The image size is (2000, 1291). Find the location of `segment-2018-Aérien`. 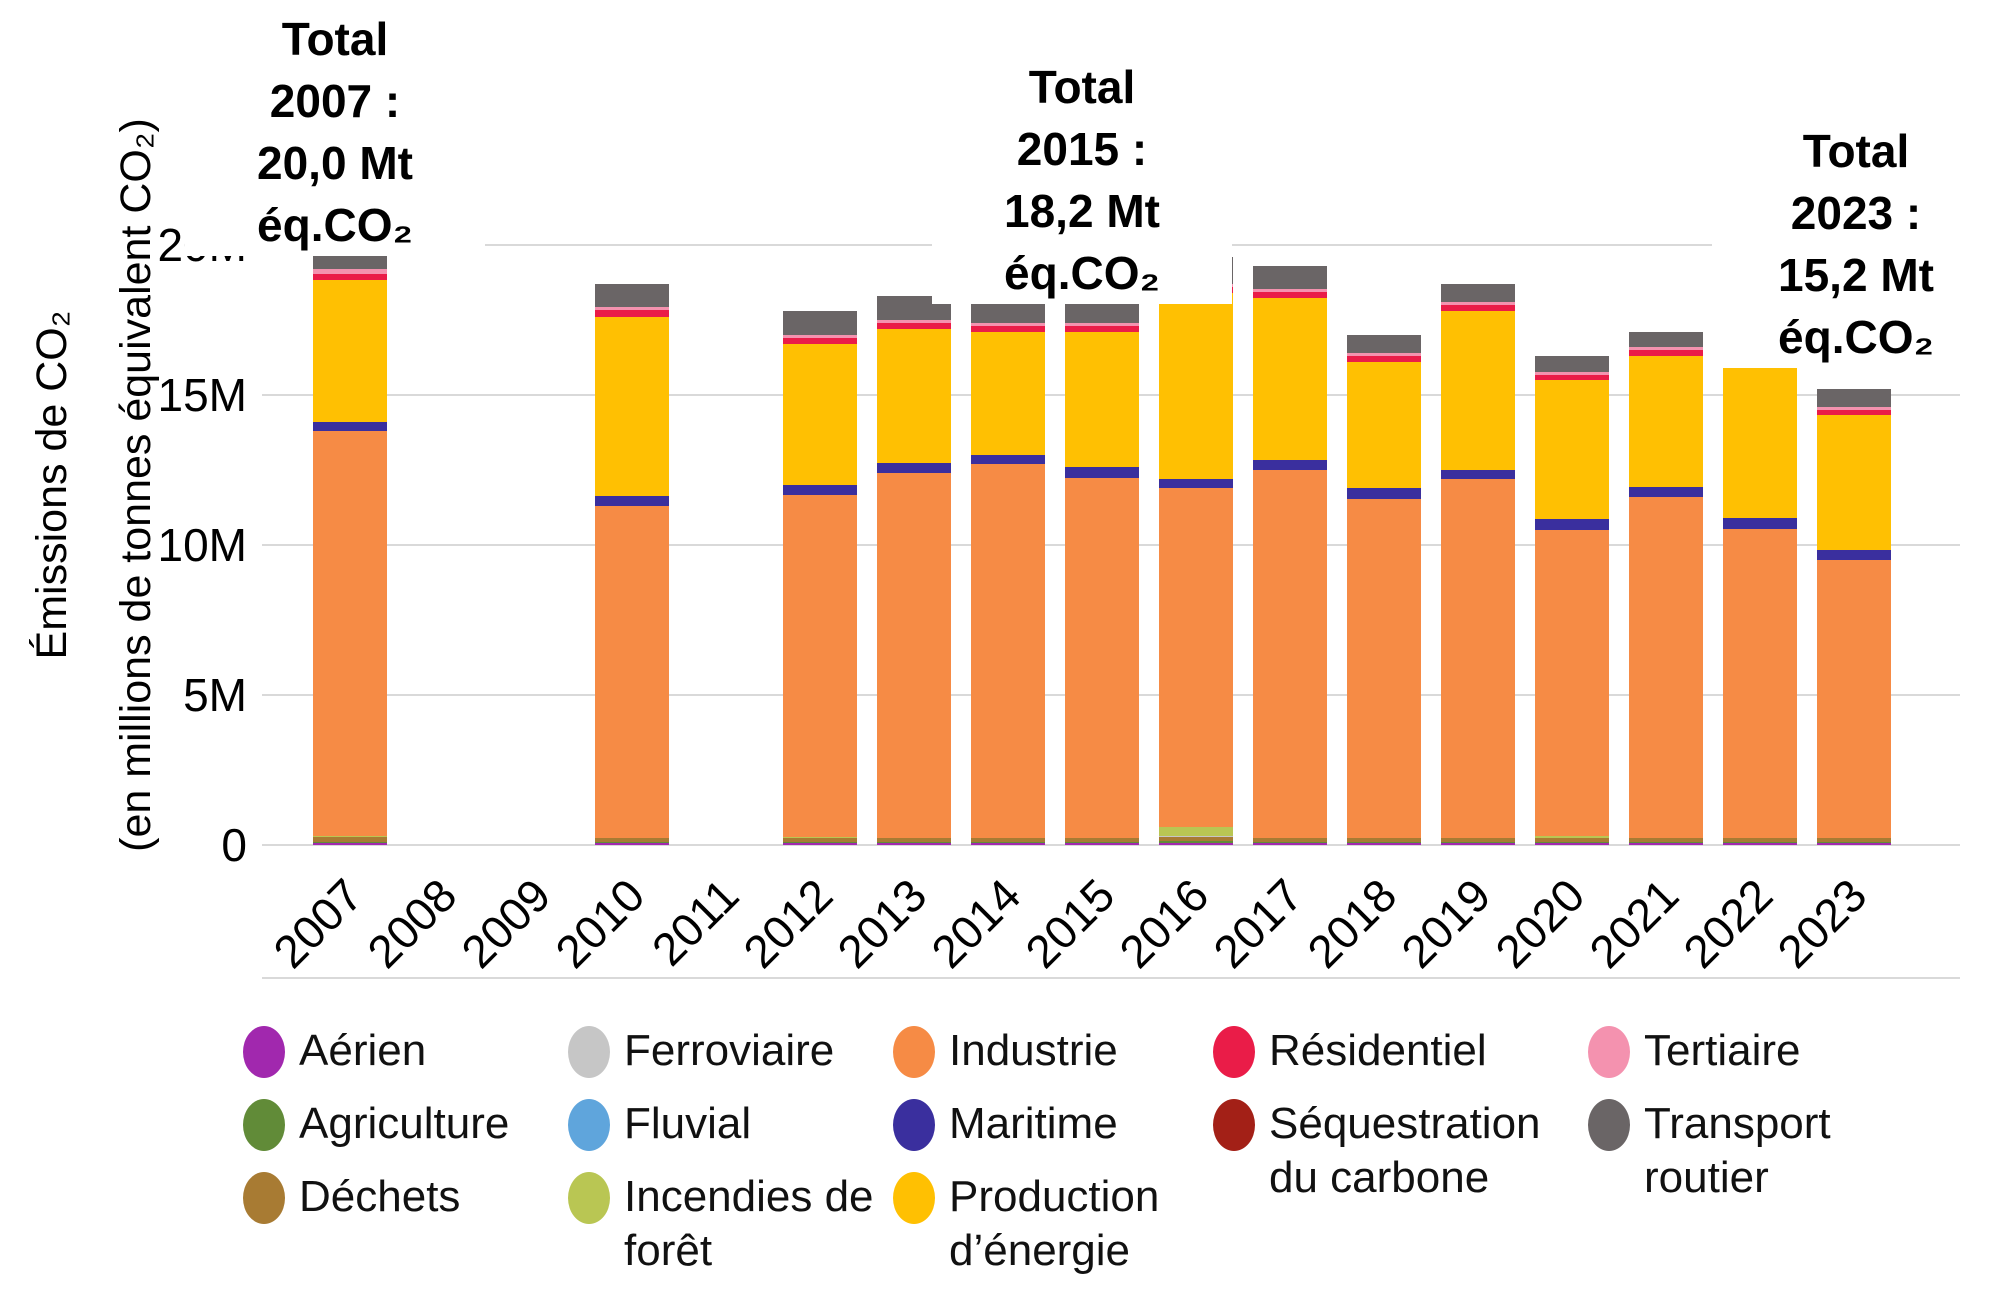

segment-2018-Aérien is located at coordinates (1384, 844).